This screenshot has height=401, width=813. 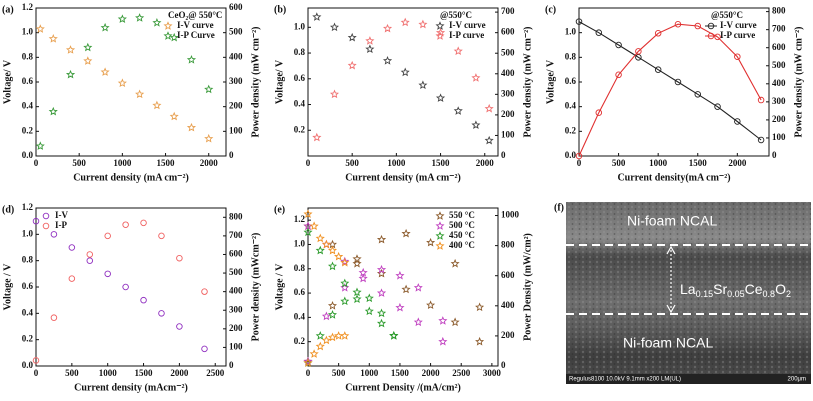 What do you see at coordinates (780, 289) in the screenshot?
I see `element: O` at bounding box center [780, 289].